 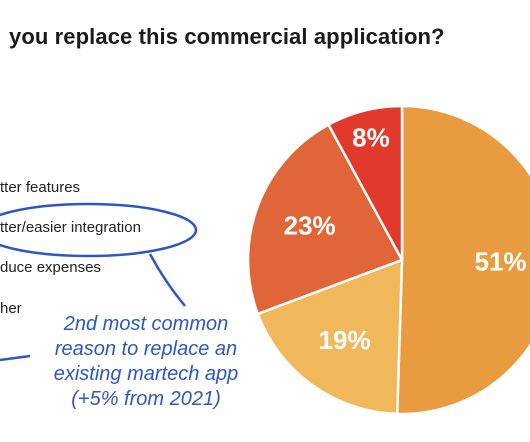 I want to click on legend-item-reduce-expenses: duce expenses, so click(x=50, y=267).